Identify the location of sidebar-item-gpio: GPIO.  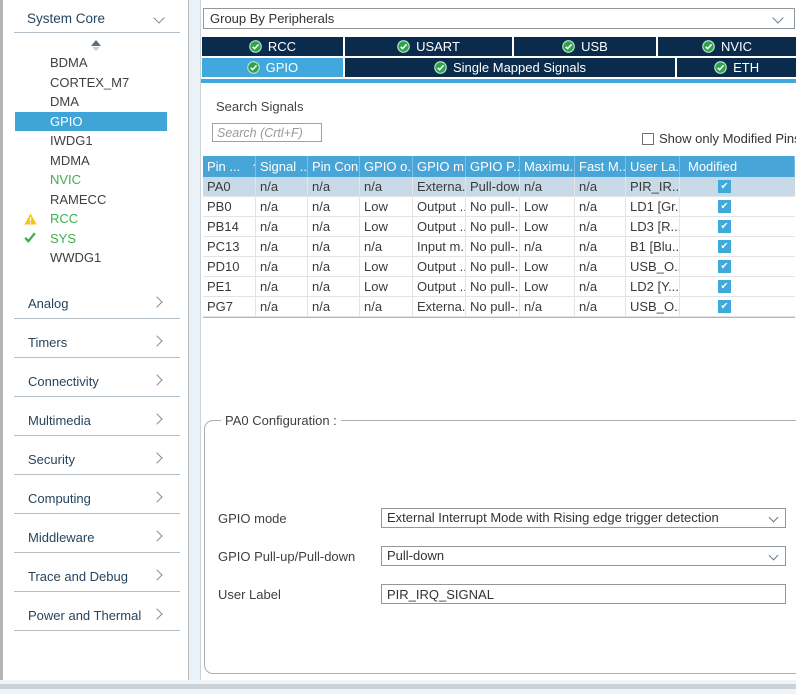
(91, 121).